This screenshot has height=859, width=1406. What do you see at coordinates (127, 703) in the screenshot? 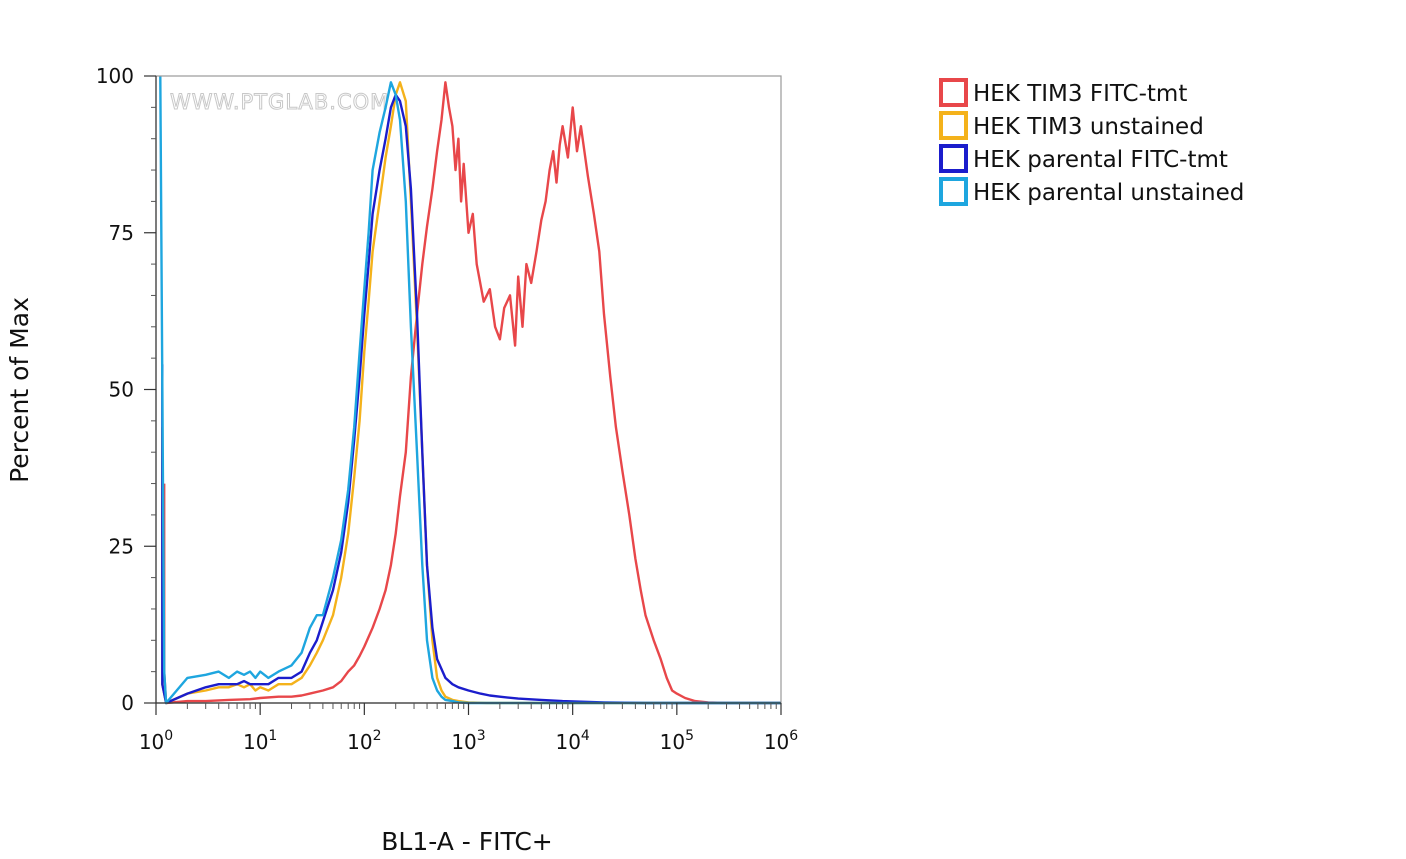
I see `y-tick-label: 0` at bounding box center [127, 703].